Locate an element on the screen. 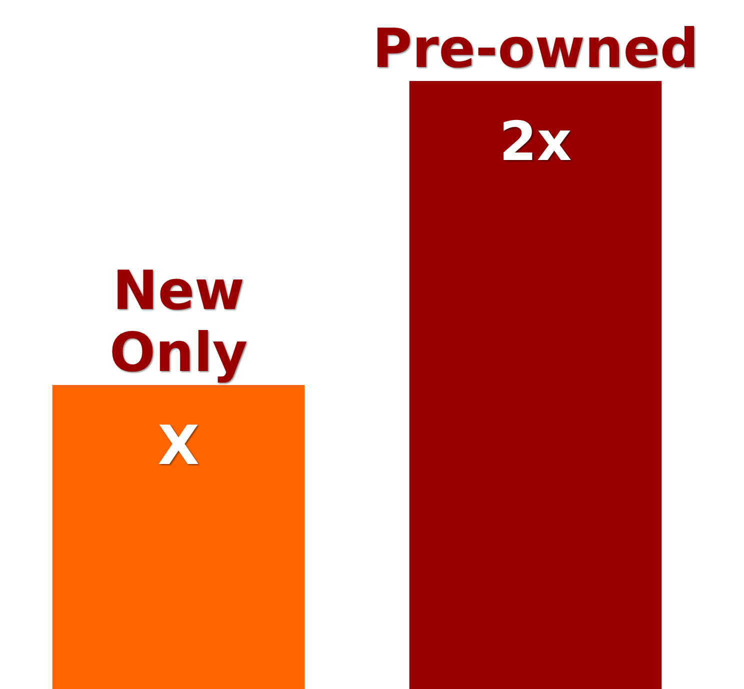 Image resolution: width=744 pixels, height=689 pixels. x-tick-label: New Only is located at coordinates (178, 321).